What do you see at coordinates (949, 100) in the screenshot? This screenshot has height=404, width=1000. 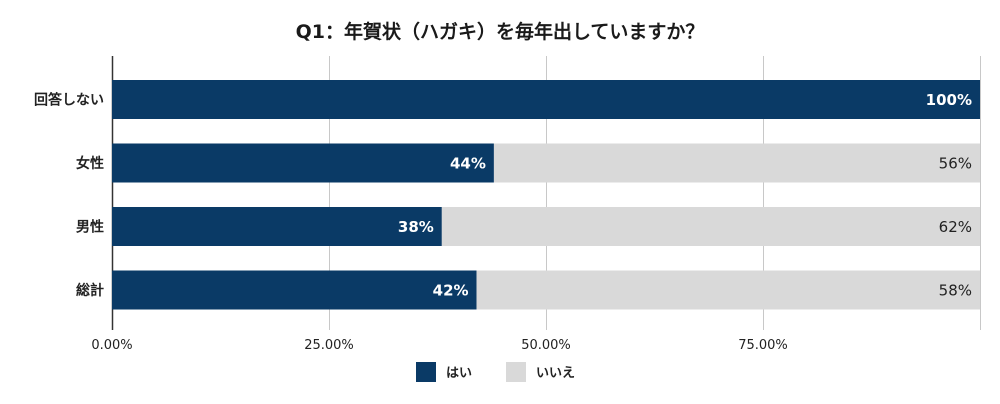 I see `data-label: 100%` at bounding box center [949, 100].